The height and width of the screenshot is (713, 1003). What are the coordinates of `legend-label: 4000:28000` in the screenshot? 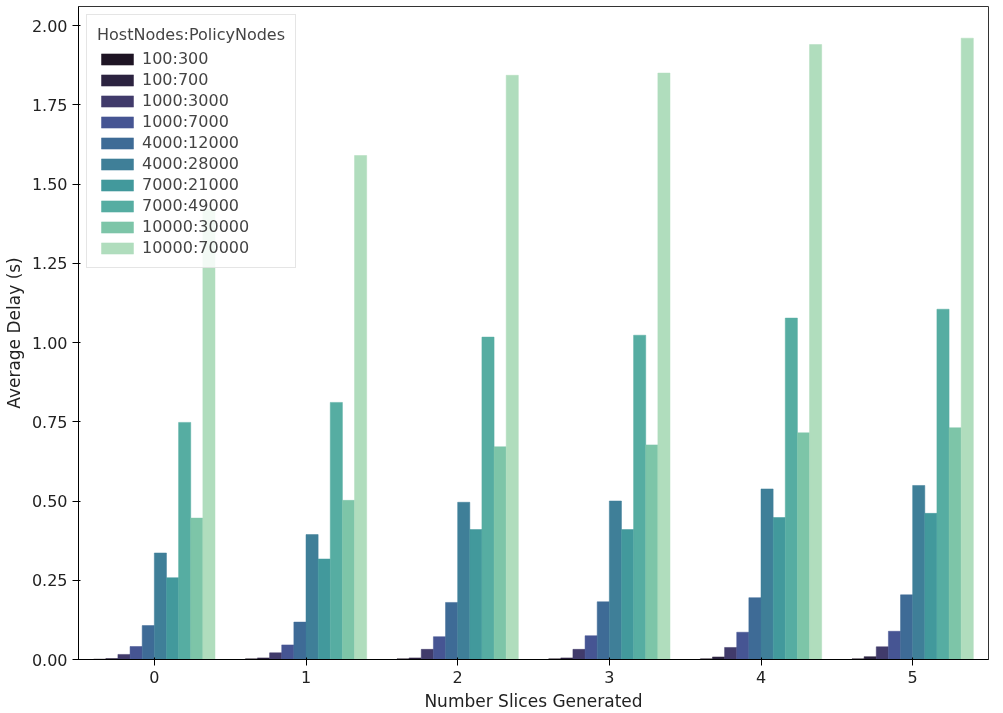 It's located at (191, 163).